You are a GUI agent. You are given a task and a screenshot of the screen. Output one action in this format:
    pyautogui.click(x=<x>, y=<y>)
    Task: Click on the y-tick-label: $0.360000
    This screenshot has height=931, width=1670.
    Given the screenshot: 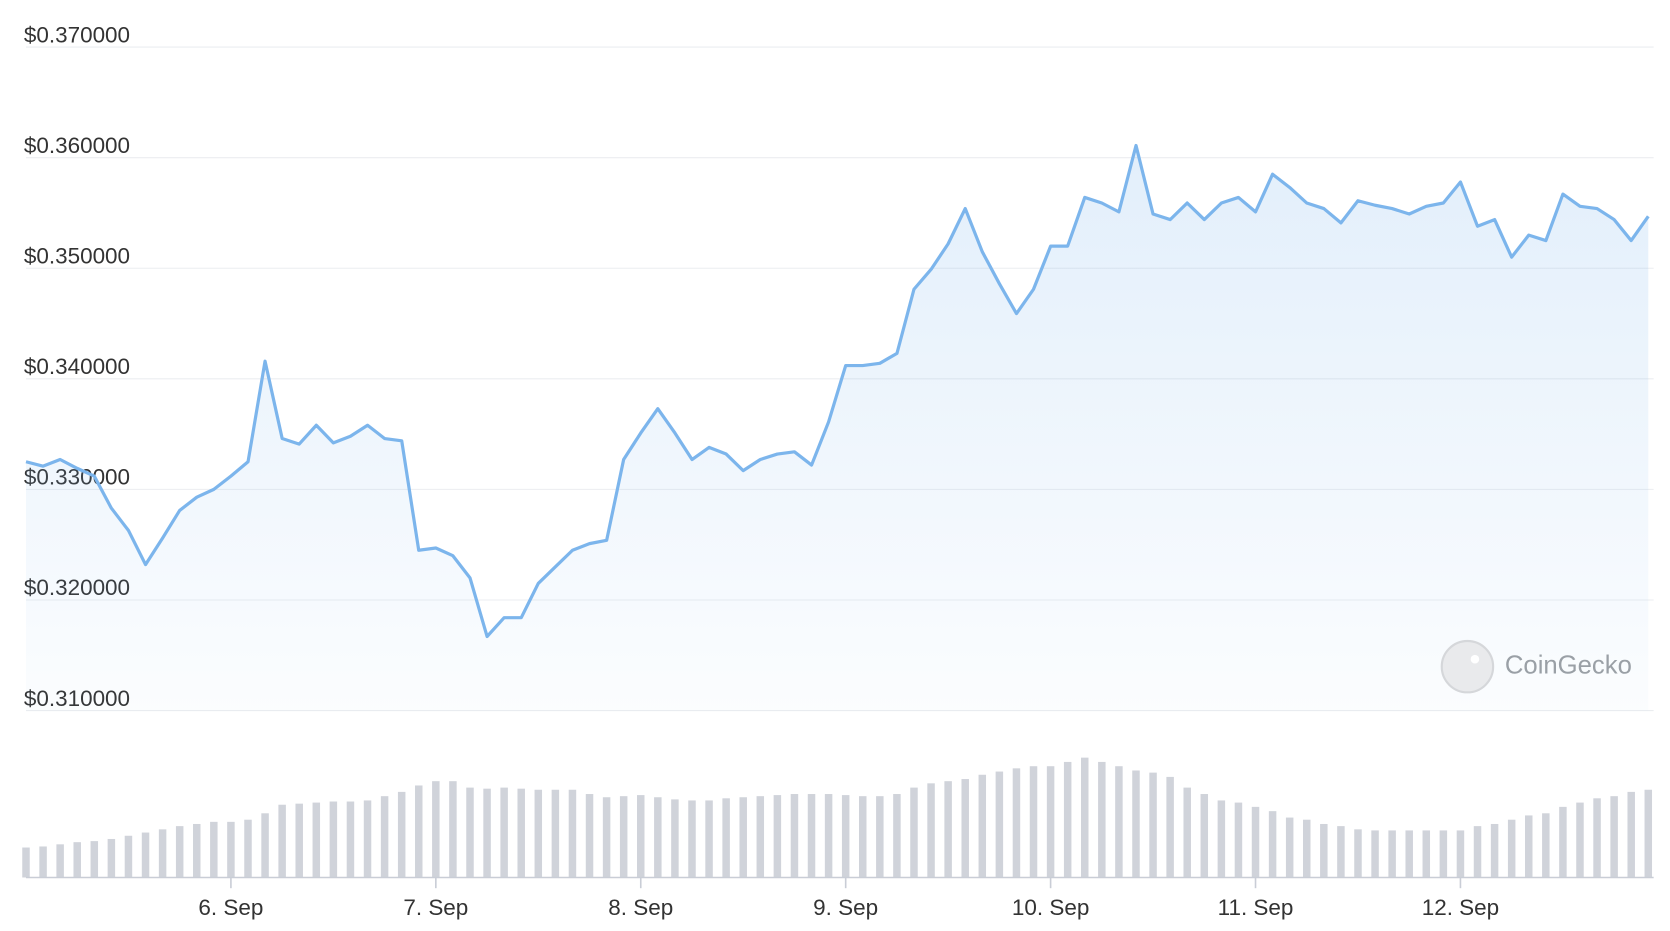 What is the action you would take?
    pyautogui.click(x=77, y=145)
    